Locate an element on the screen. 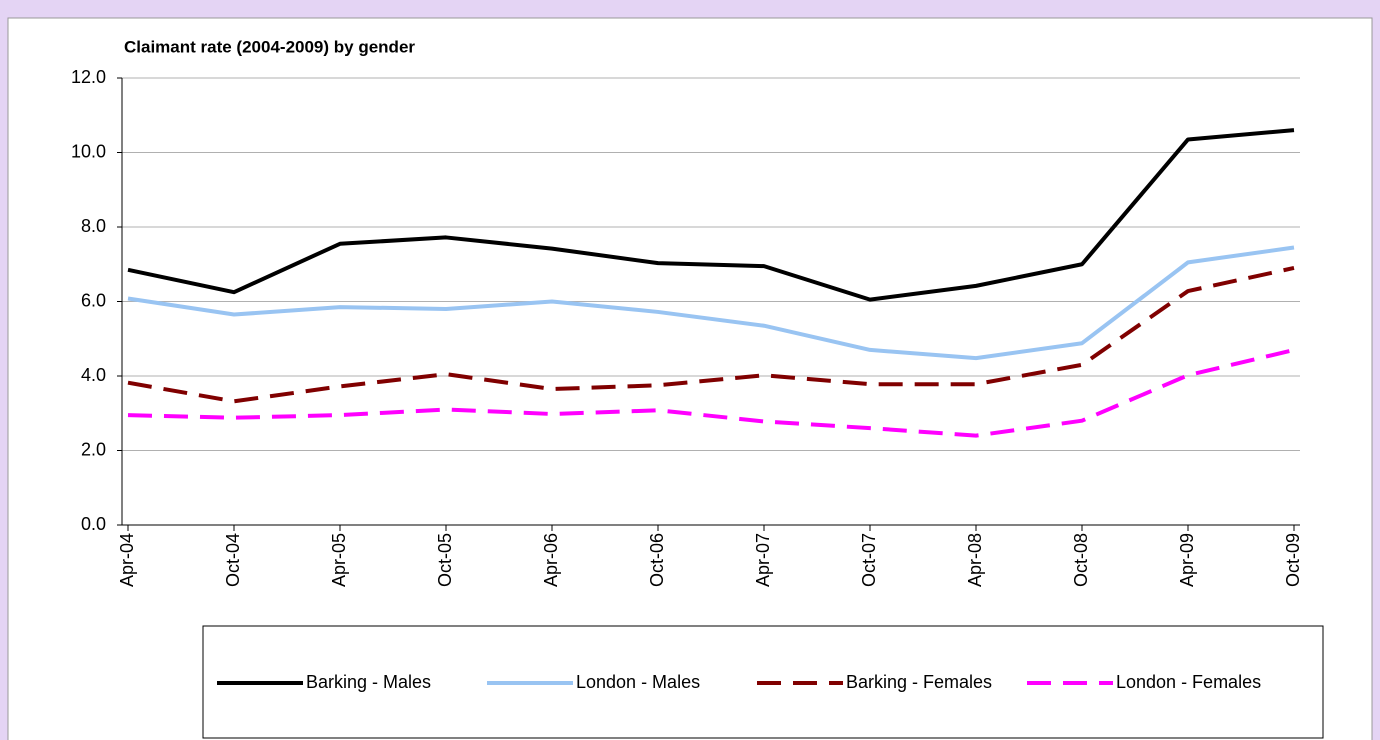 The width and height of the screenshot is (1380, 740). x-tick-label: Oct-08 is located at coordinates (1081, 560).